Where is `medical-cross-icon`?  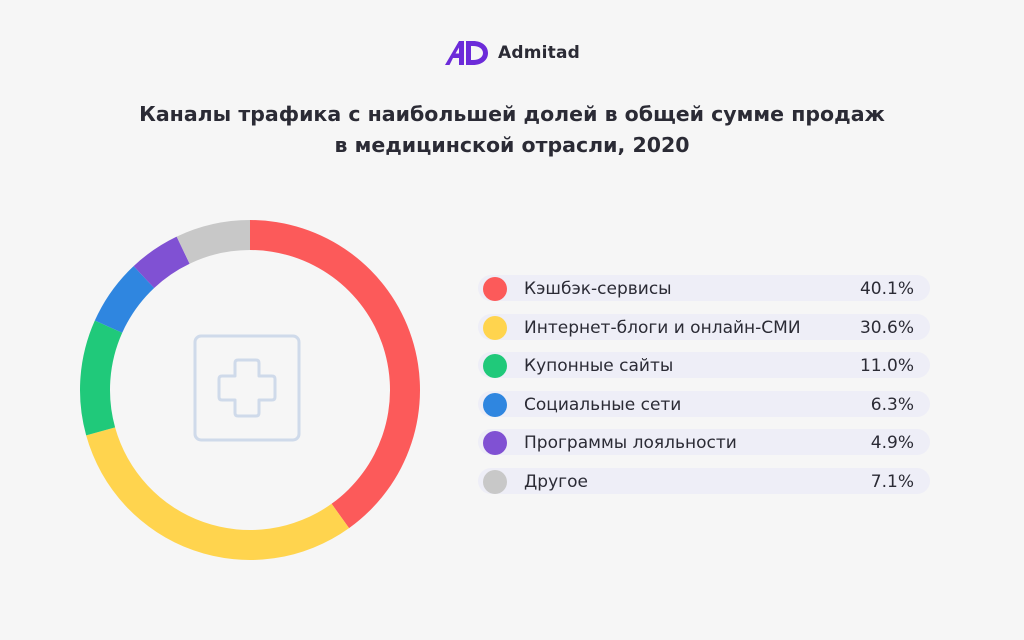 medical-cross-icon is located at coordinates (247, 388).